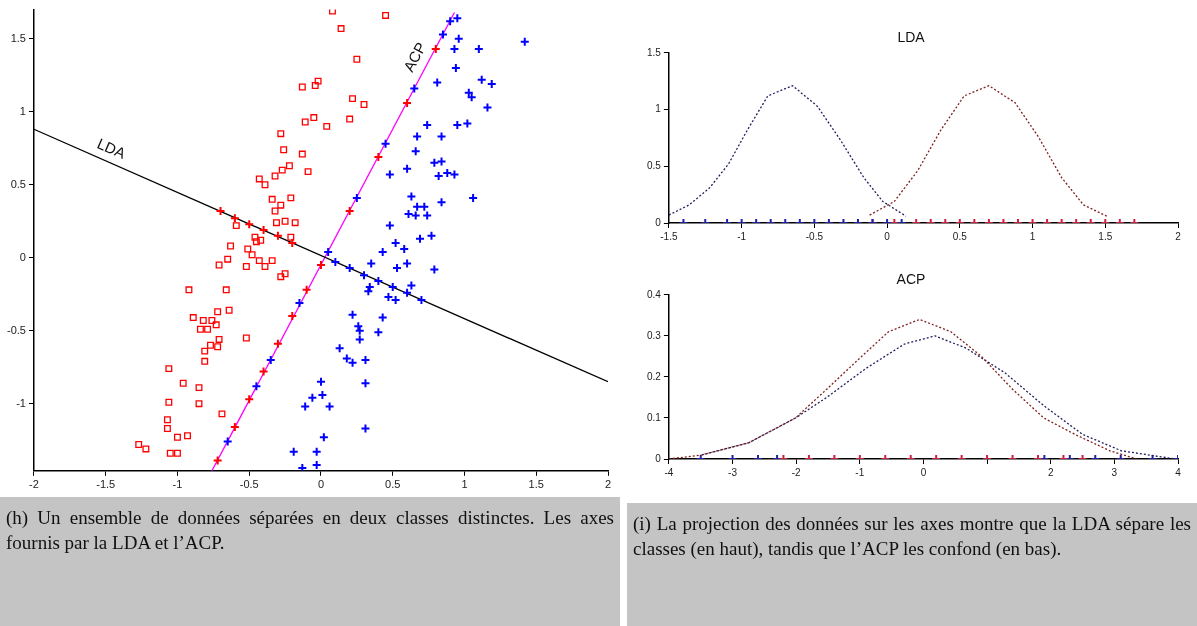 The height and width of the screenshot is (626, 1197). I want to click on y-tick-label: -1, so click(21, 402).